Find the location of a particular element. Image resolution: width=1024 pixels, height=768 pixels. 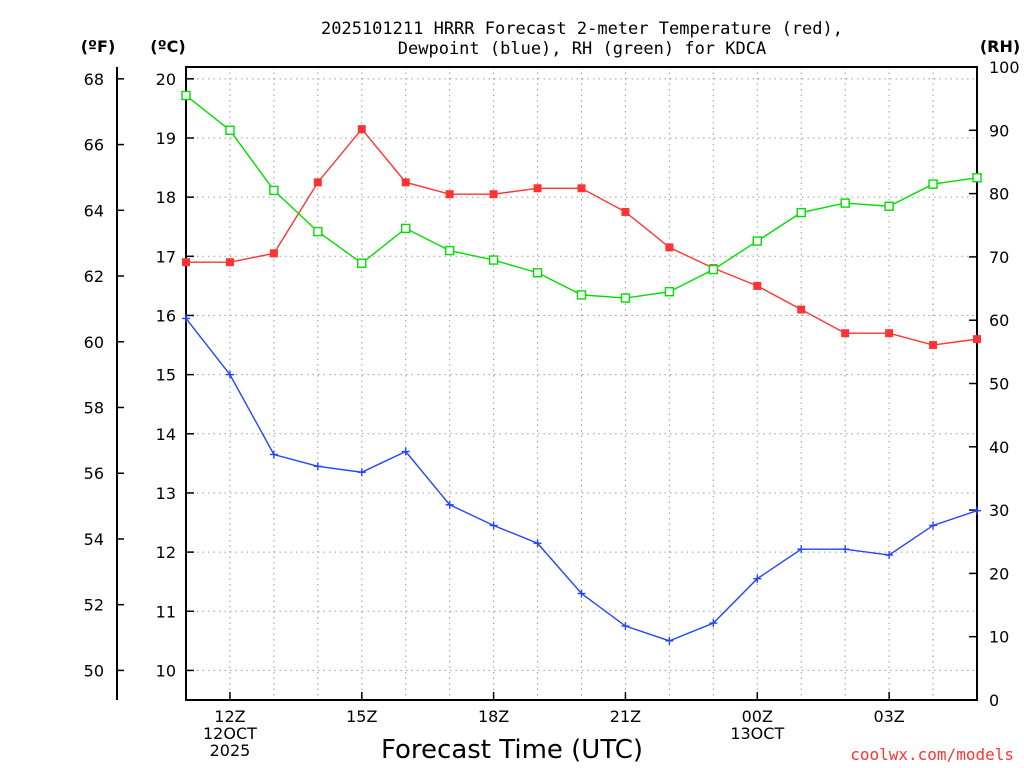

fahrenheit-tick-label: 68 is located at coordinates (94, 79).